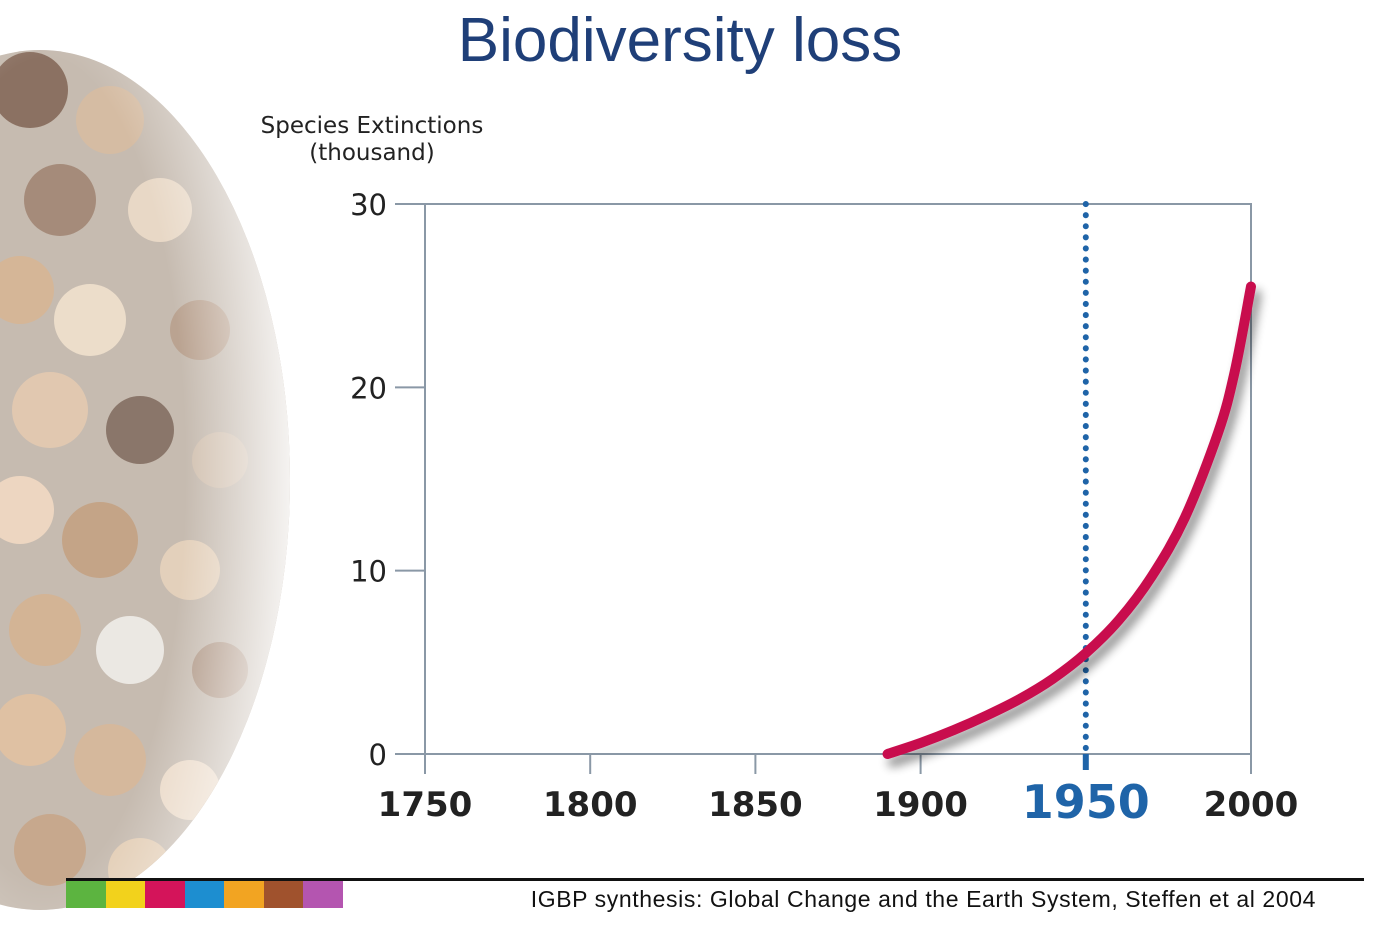  I want to click on y-axis-unit: (thousand), so click(371, 153).